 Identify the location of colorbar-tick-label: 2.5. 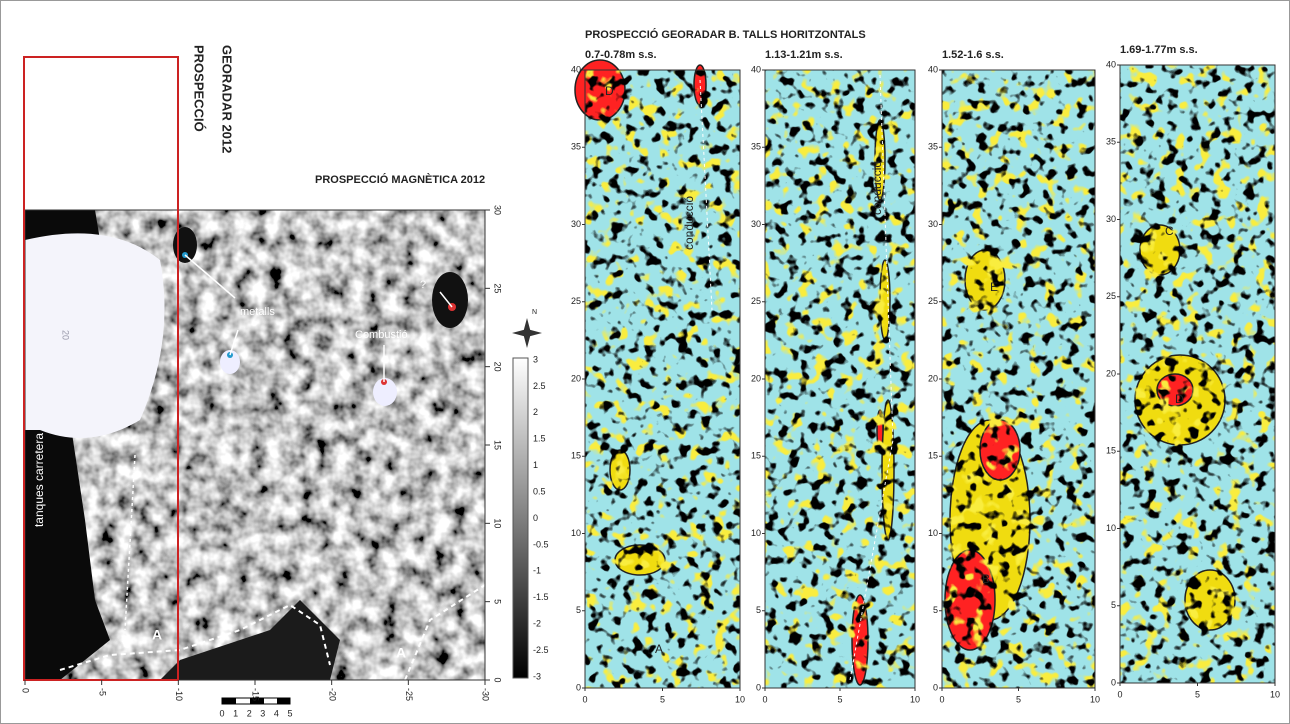
(539, 386).